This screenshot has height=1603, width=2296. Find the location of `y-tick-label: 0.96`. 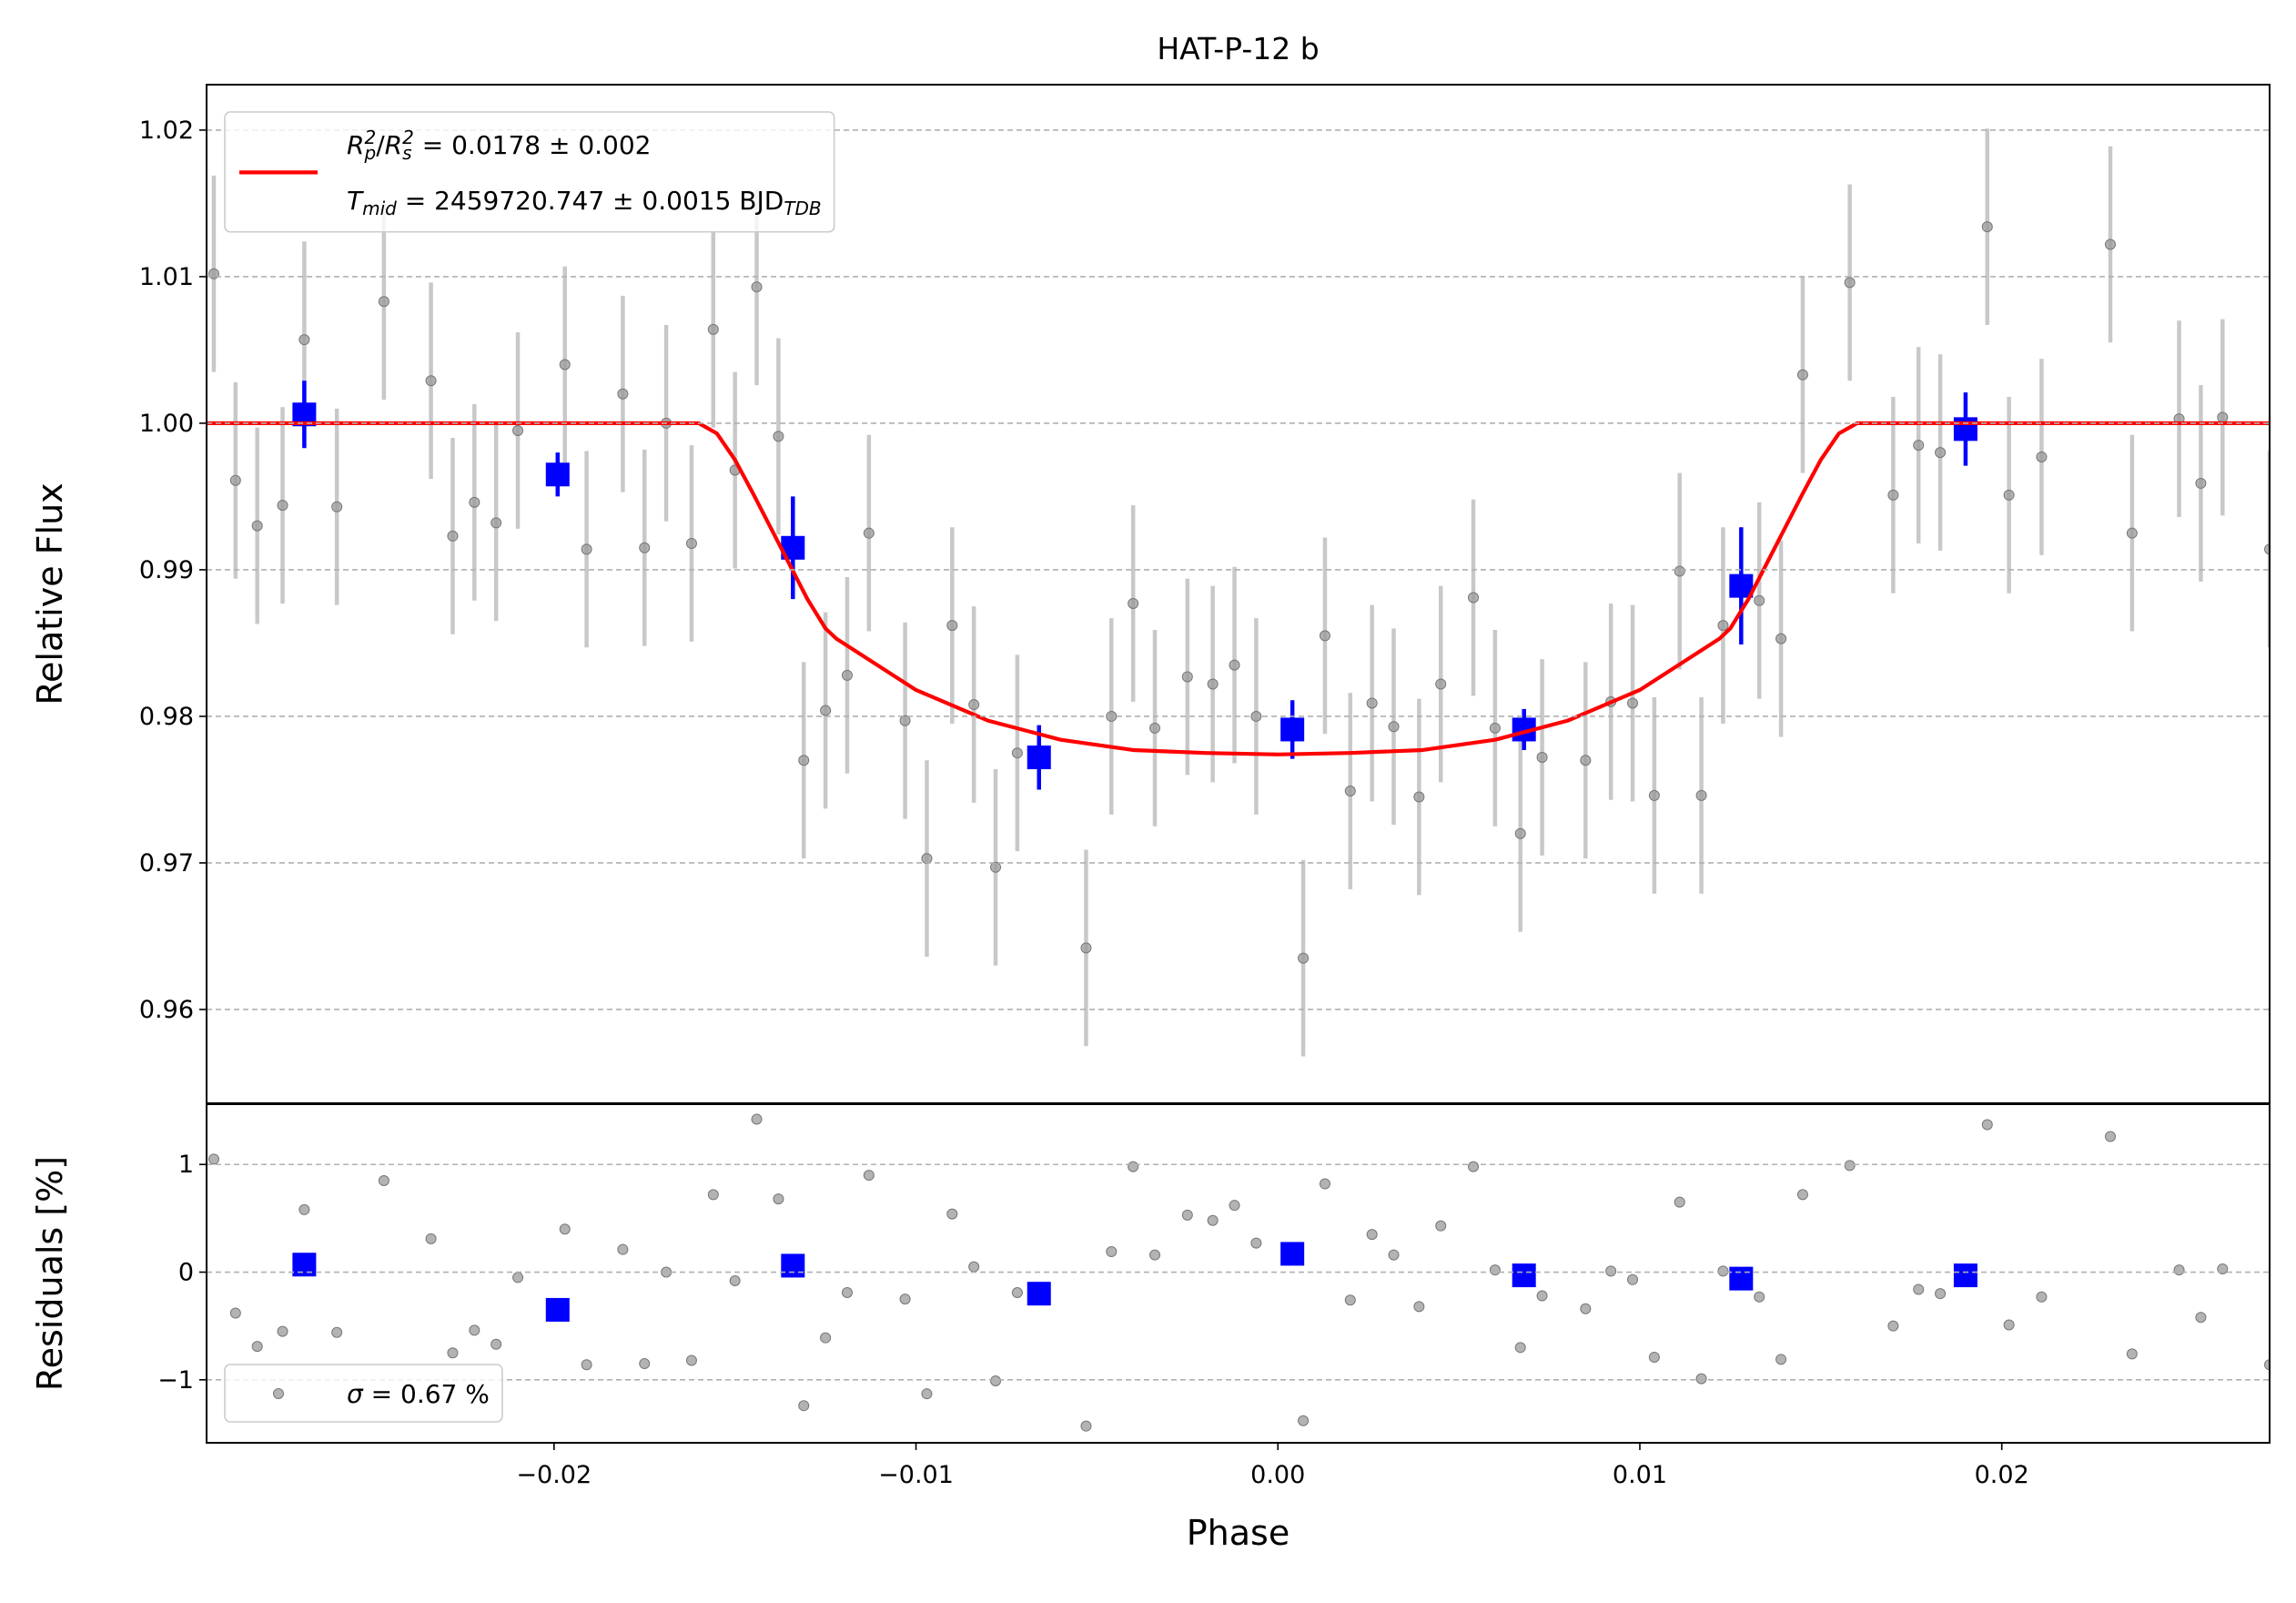

y-tick-label: 0.96 is located at coordinates (167, 1010).